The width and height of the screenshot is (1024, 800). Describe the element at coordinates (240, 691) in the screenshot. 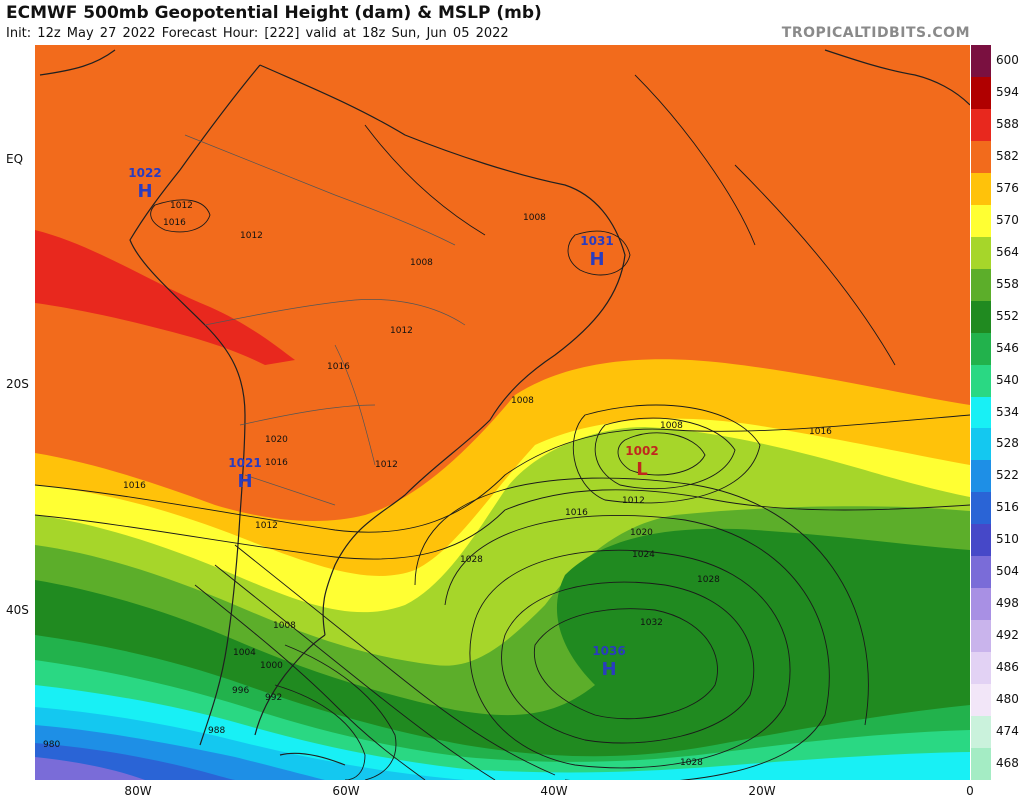

I see `svg-text: 996` at that location.